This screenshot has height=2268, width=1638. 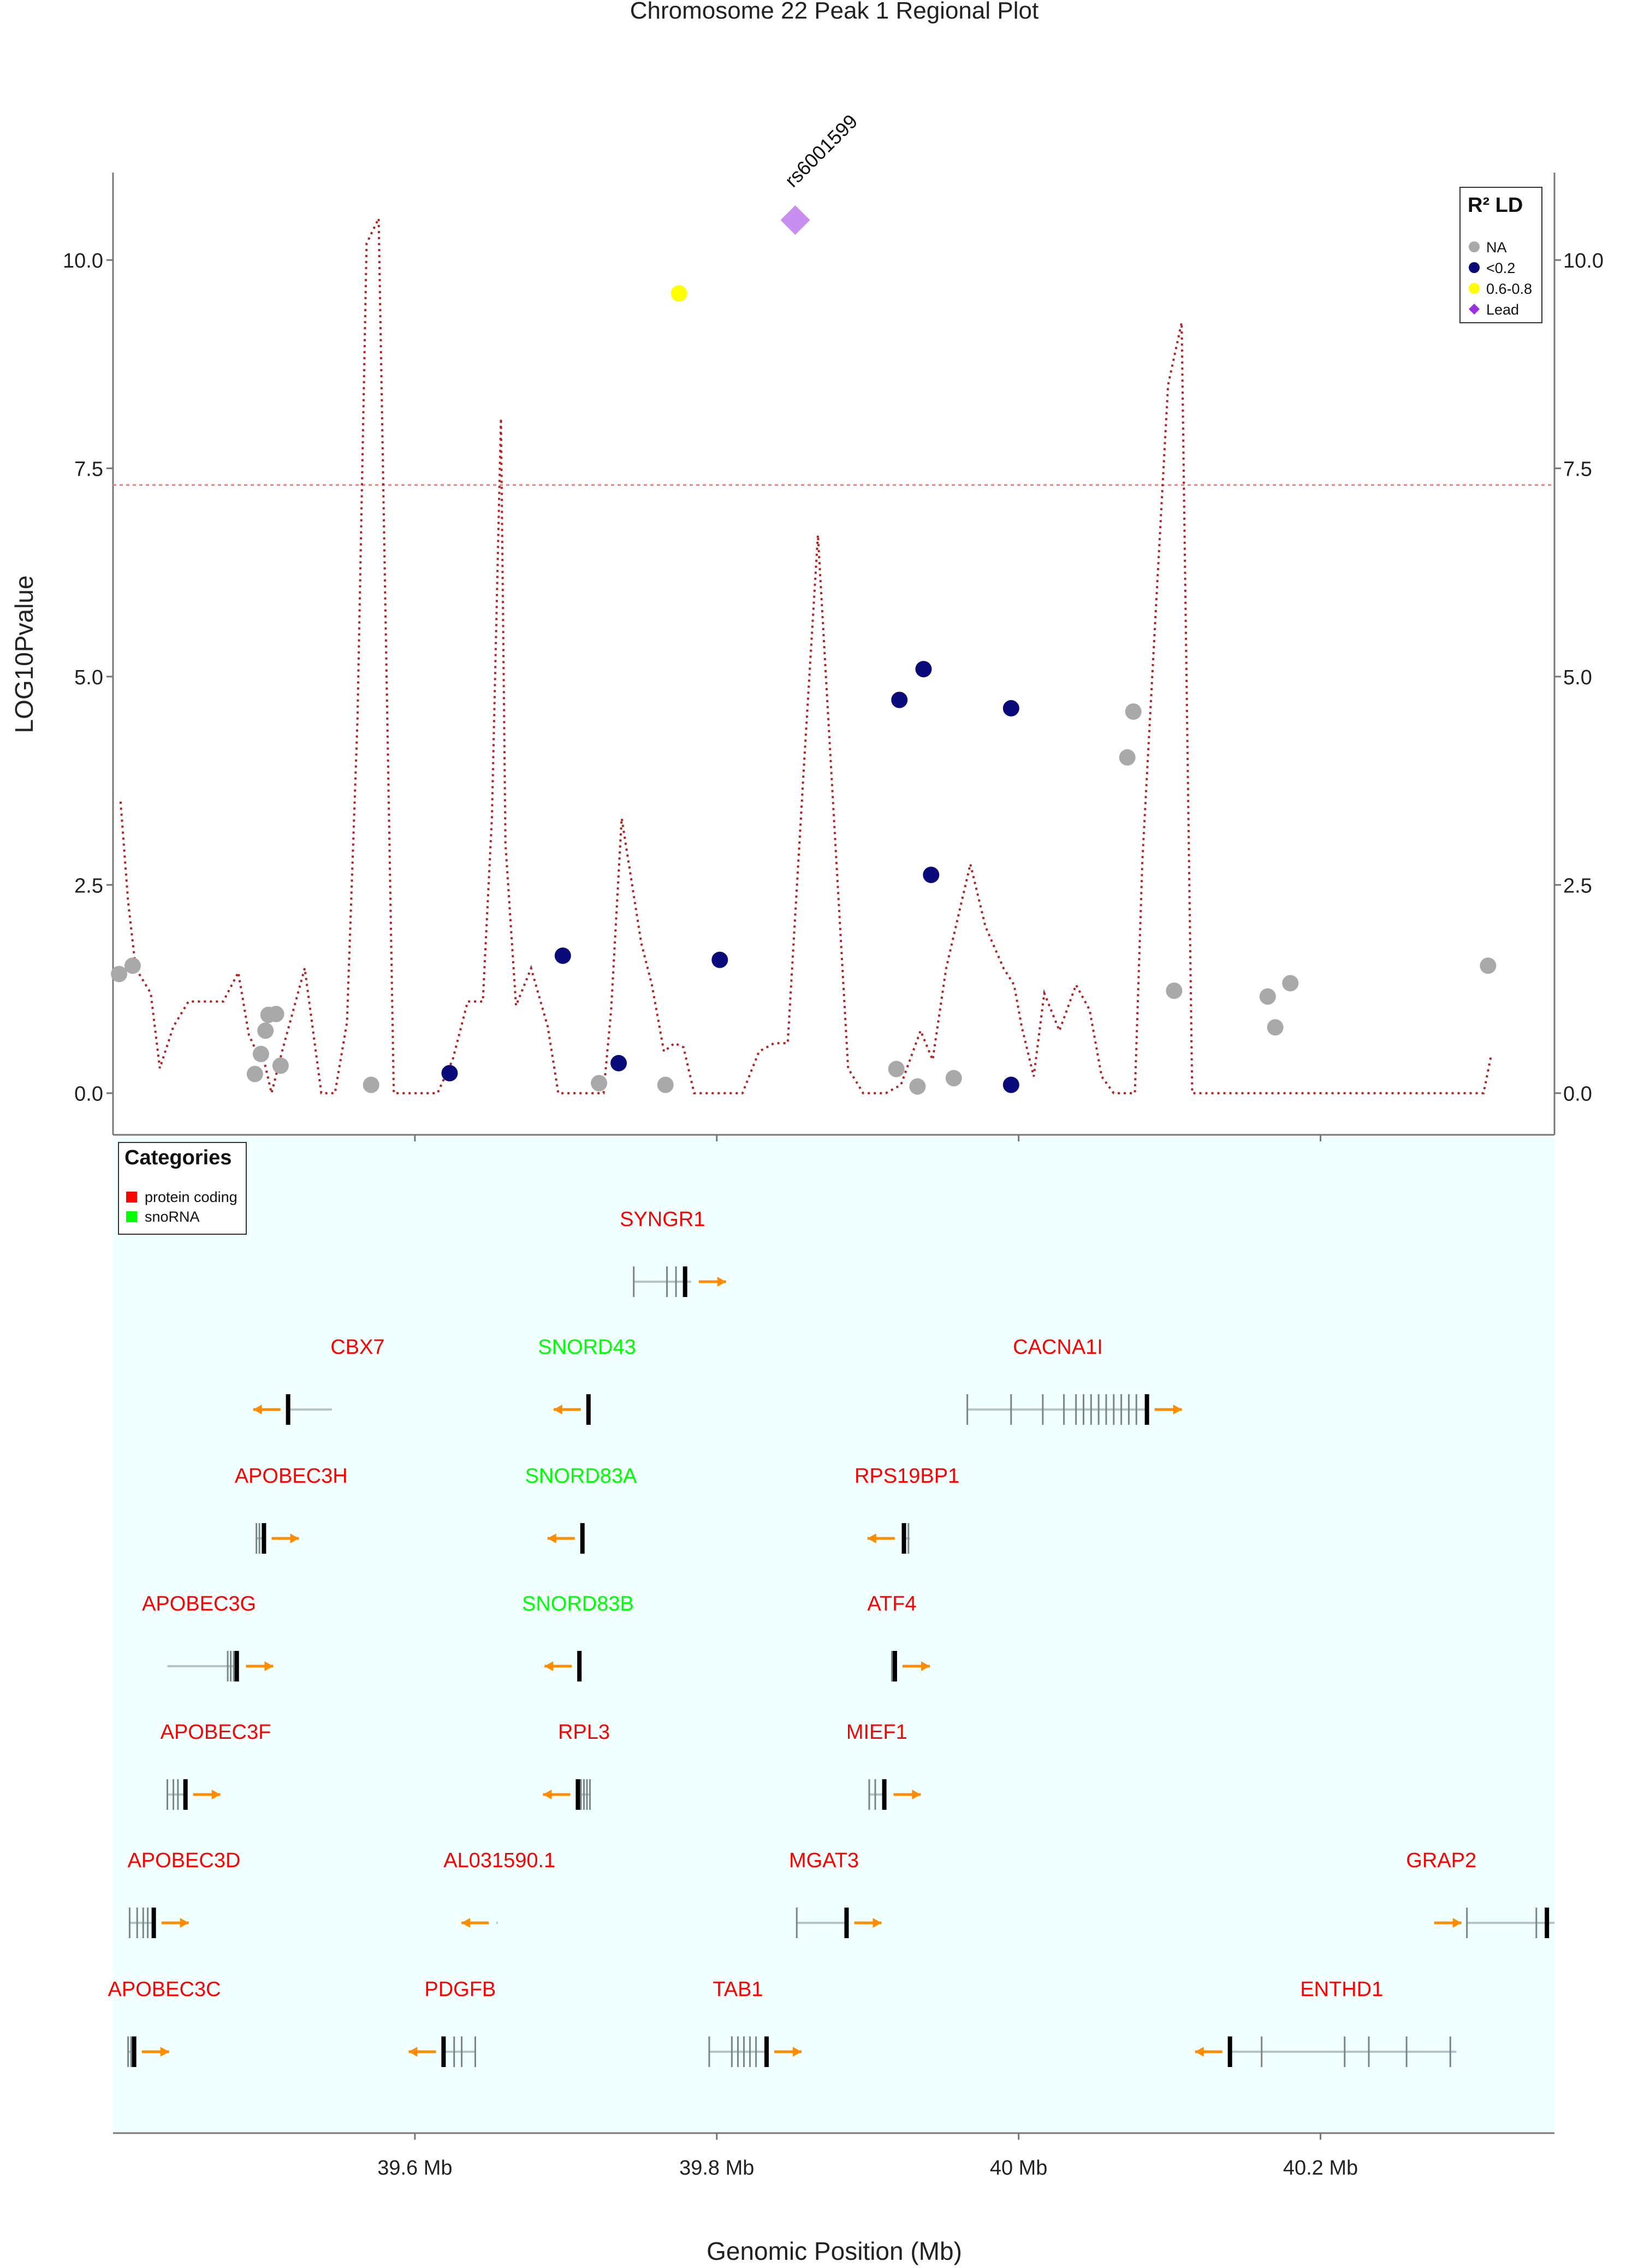 I want to click on ld-legend-label: NA, so click(x=1497, y=248).